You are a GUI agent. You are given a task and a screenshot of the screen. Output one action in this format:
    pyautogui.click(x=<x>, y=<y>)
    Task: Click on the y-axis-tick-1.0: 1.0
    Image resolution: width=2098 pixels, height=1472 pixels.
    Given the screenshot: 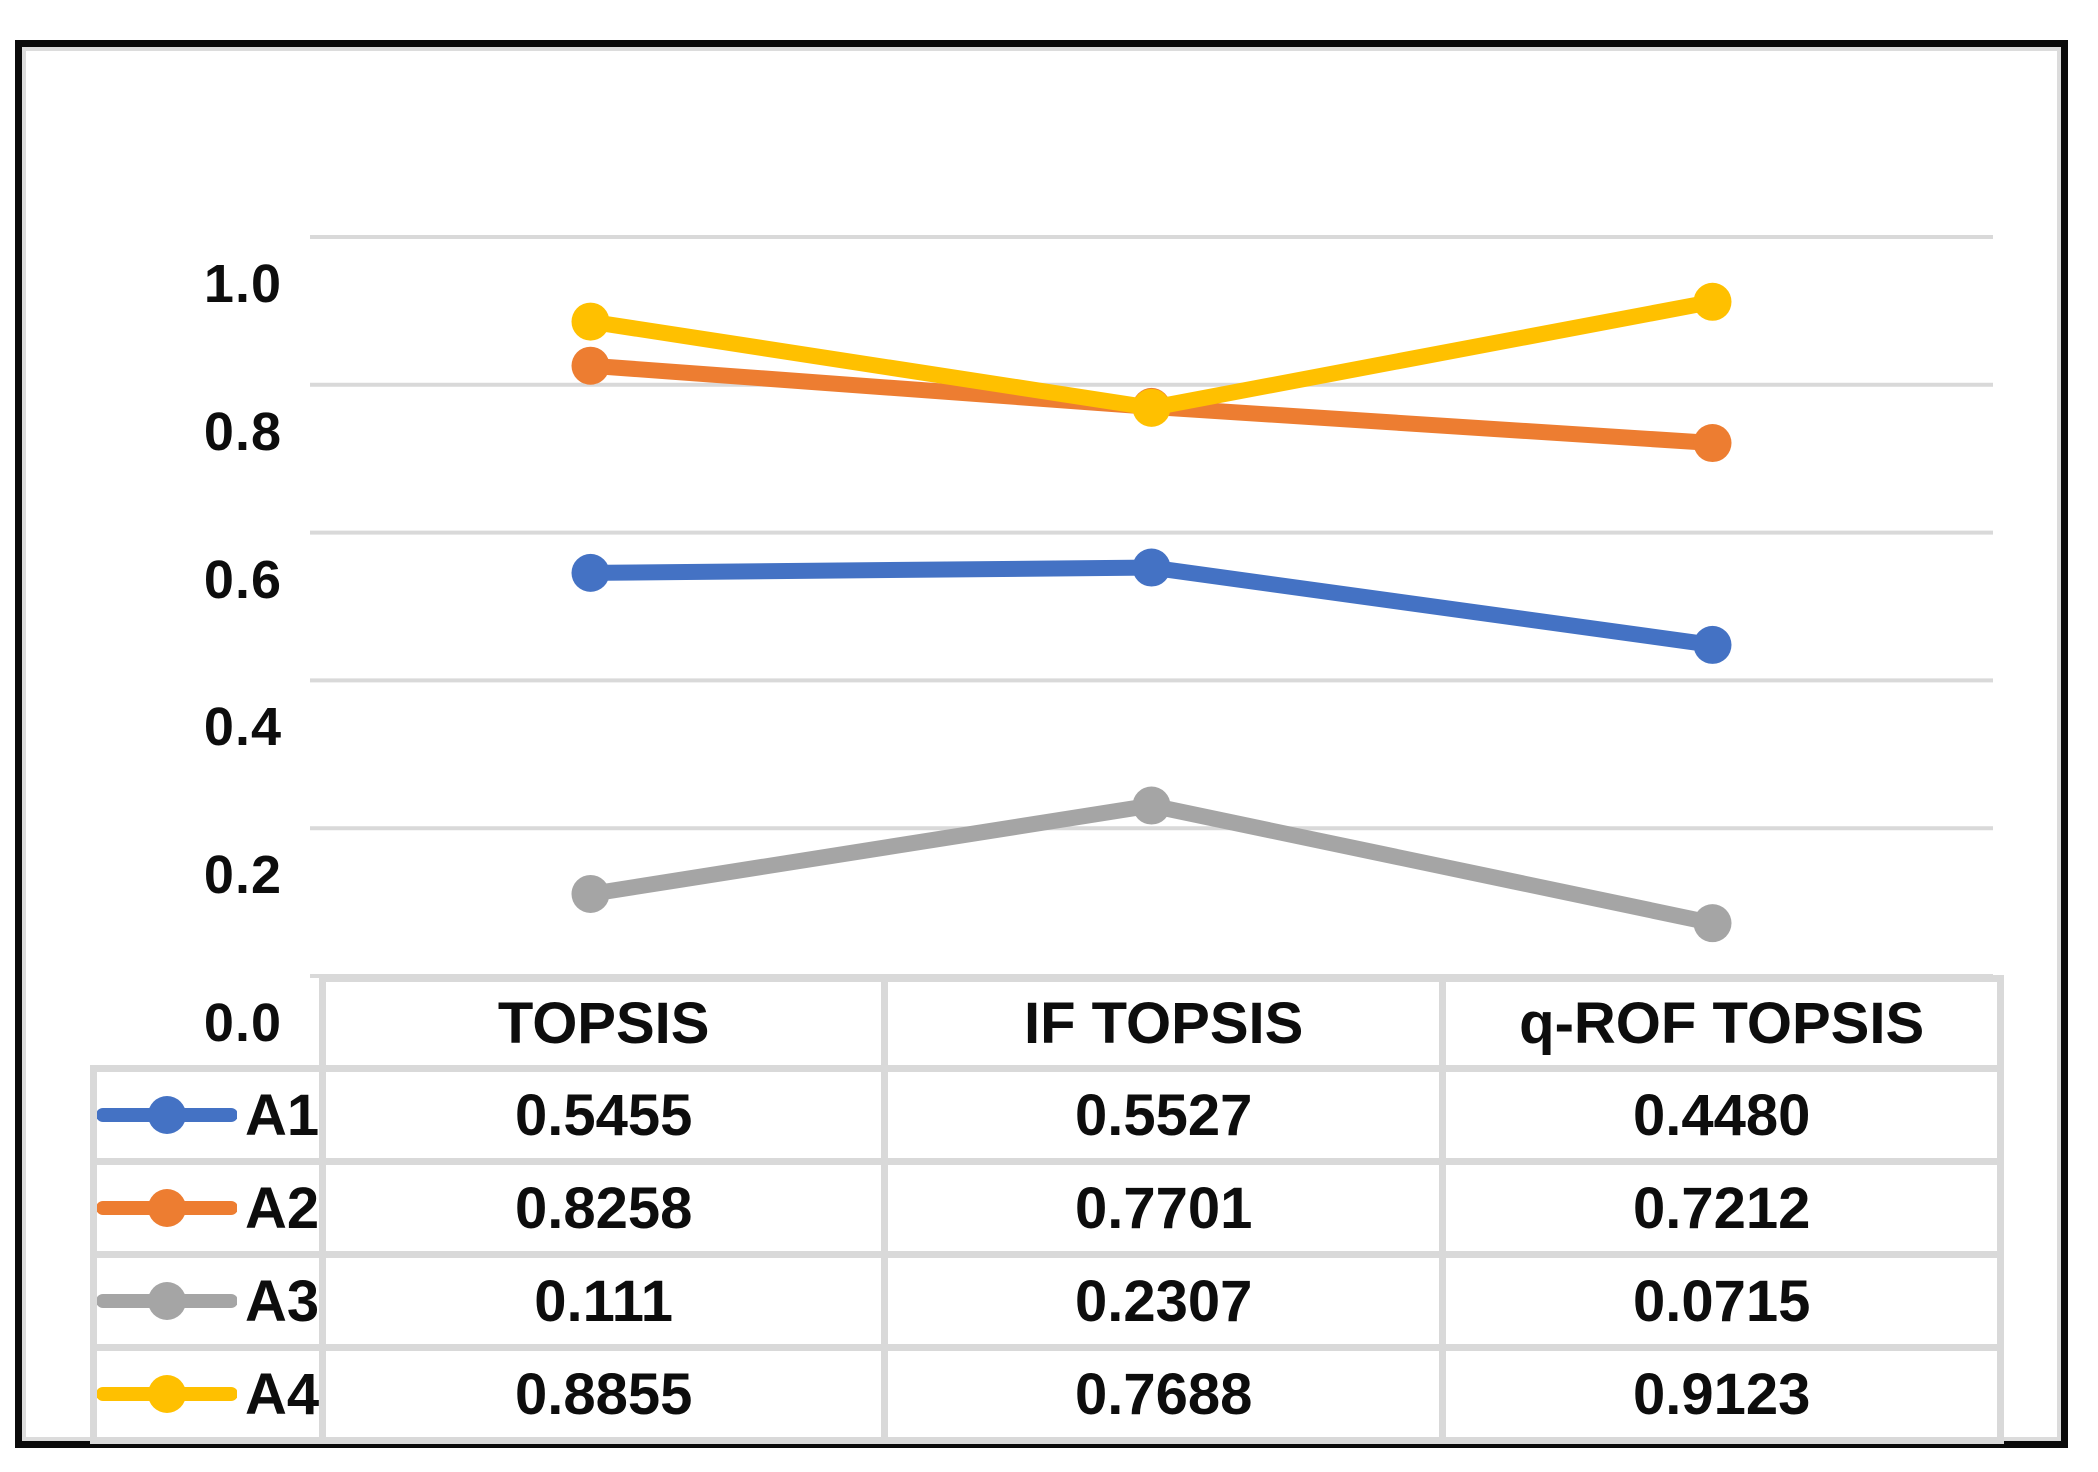 What is the action you would take?
    pyautogui.click(x=242, y=284)
    